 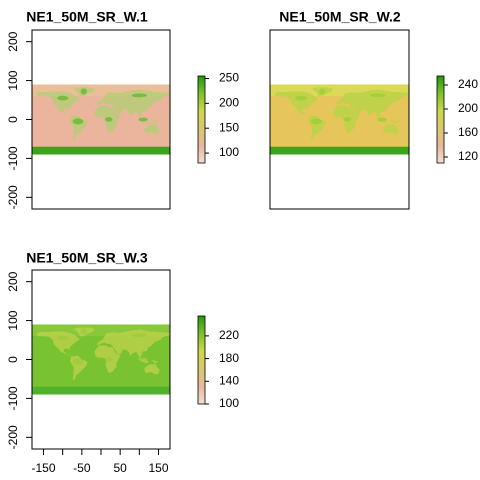 What do you see at coordinates (87, 258) in the screenshot?
I see `panel-title: NE1_50M_SR_W.3` at bounding box center [87, 258].